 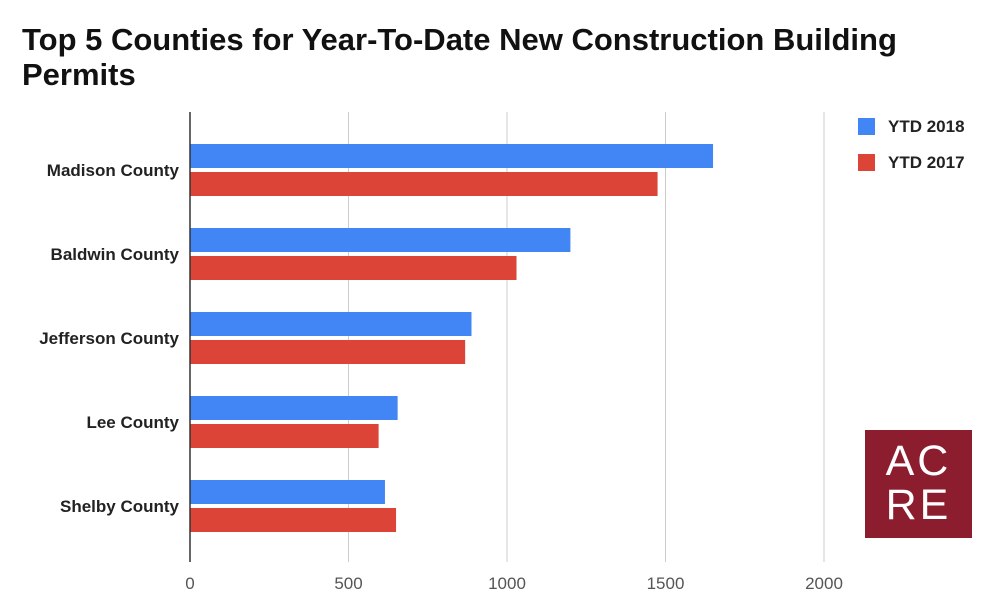 What do you see at coordinates (189, 583) in the screenshot?
I see `x-tick-label-0: 0` at bounding box center [189, 583].